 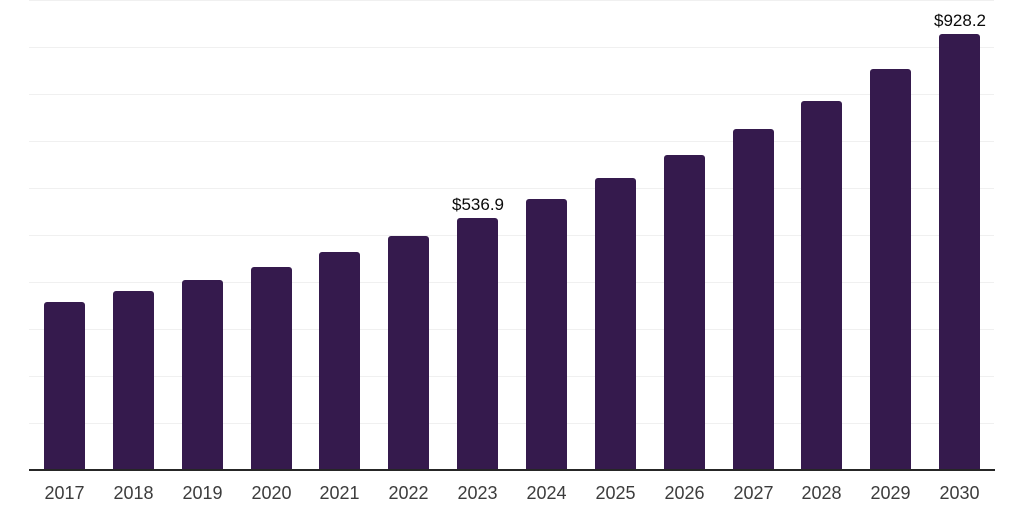 What do you see at coordinates (821, 285) in the screenshot?
I see `bar-2028` at bounding box center [821, 285].